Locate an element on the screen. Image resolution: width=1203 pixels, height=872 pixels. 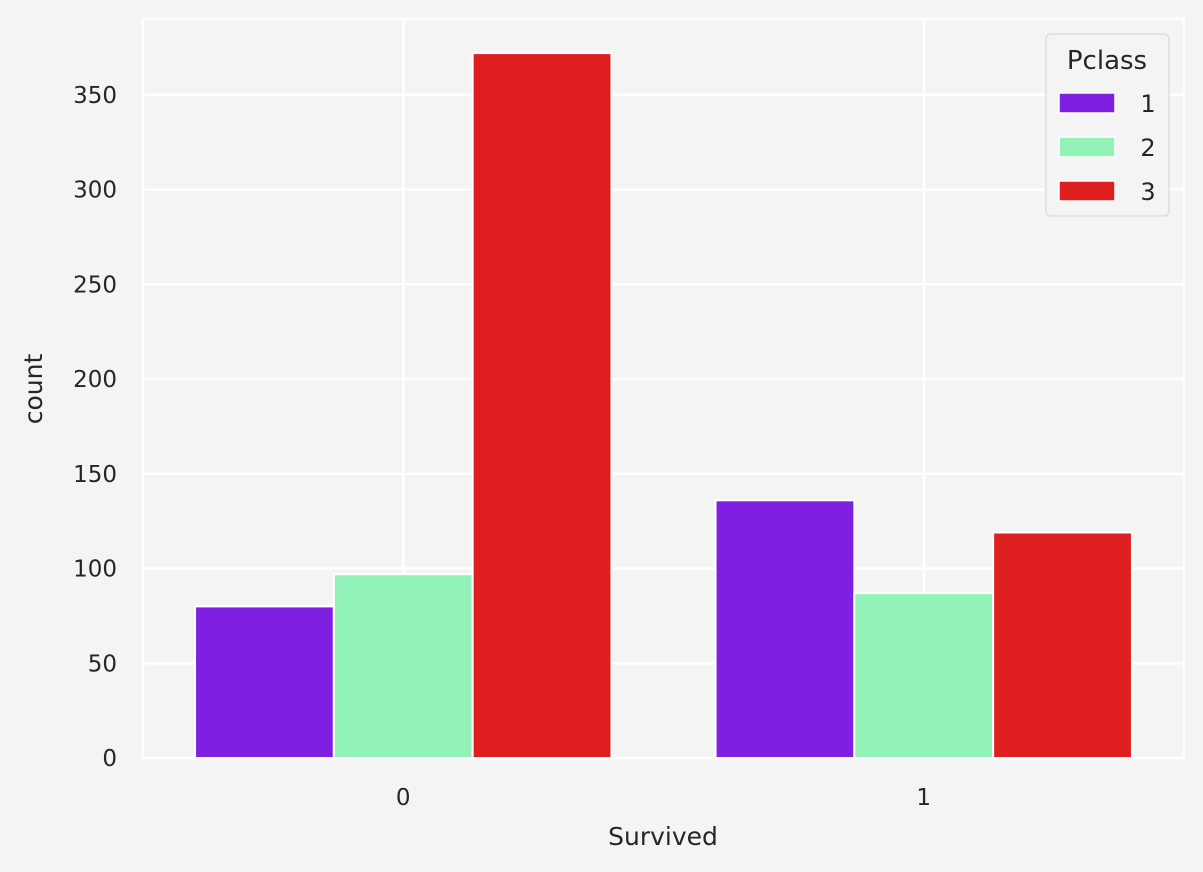
y-tick-label-350: 350 is located at coordinates (95, 96).